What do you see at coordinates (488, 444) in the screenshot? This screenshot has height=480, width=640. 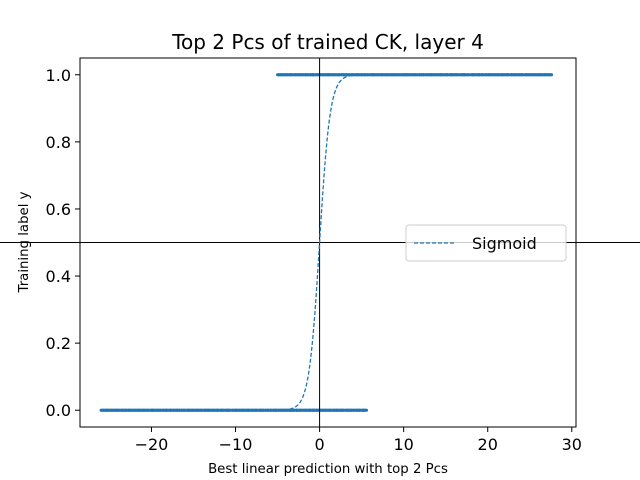 I see `x-tick-label: 20` at bounding box center [488, 444].